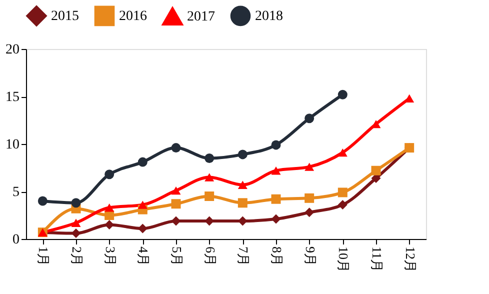  Describe the element at coordinates (269, 16) in the screenshot. I see `legend-label: 2018` at that location.